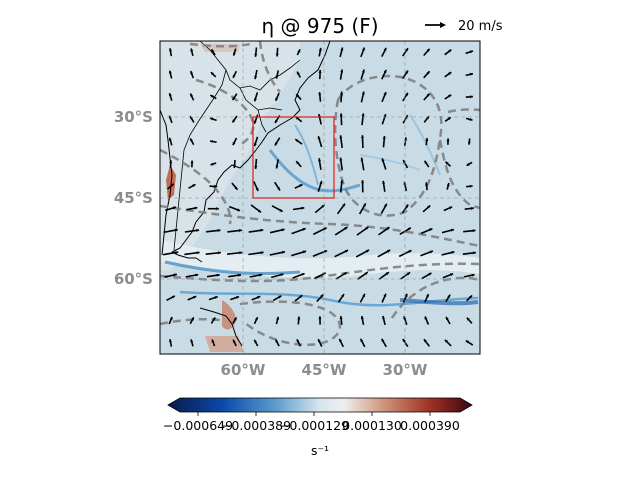 The image size is (640, 480). What do you see at coordinates (314, 425) in the screenshot?
I see `colorbar-tick-label: −0.000129` at bounding box center [314, 425].